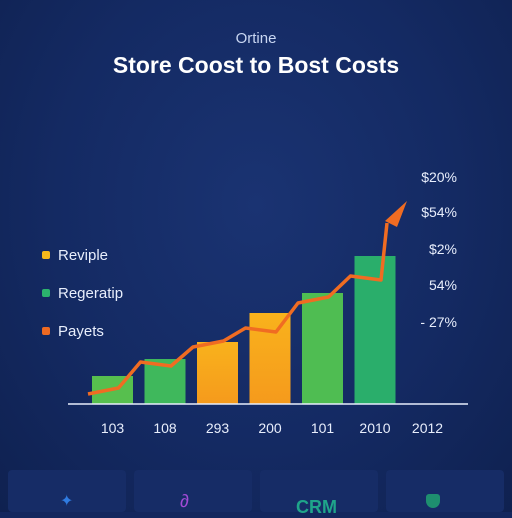 This screenshot has height=518, width=512. What do you see at coordinates (165, 428) in the screenshot?
I see `x-tick-label: 108` at bounding box center [165, 428].